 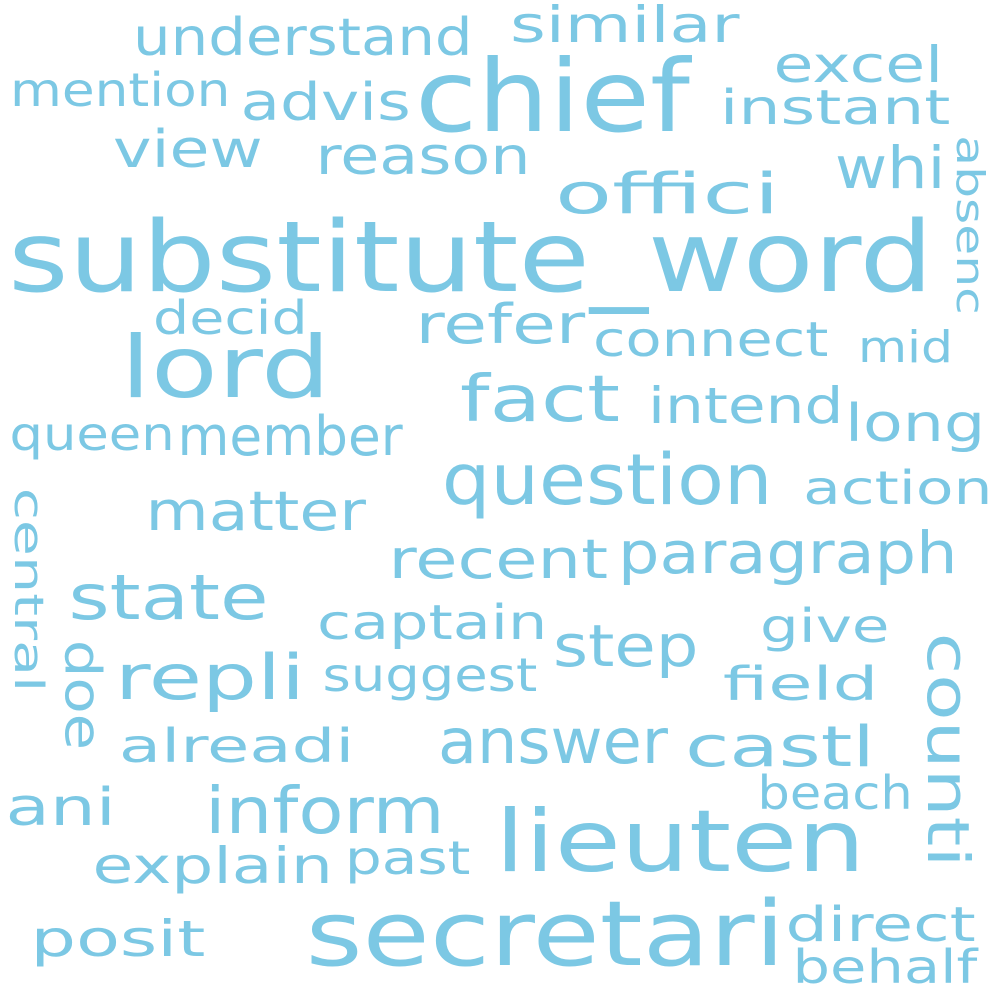 What do you see at coordinates (788, 553) in the screenshot?
I see `word-paragraph: paragraph` at bounding box center [788, 553].